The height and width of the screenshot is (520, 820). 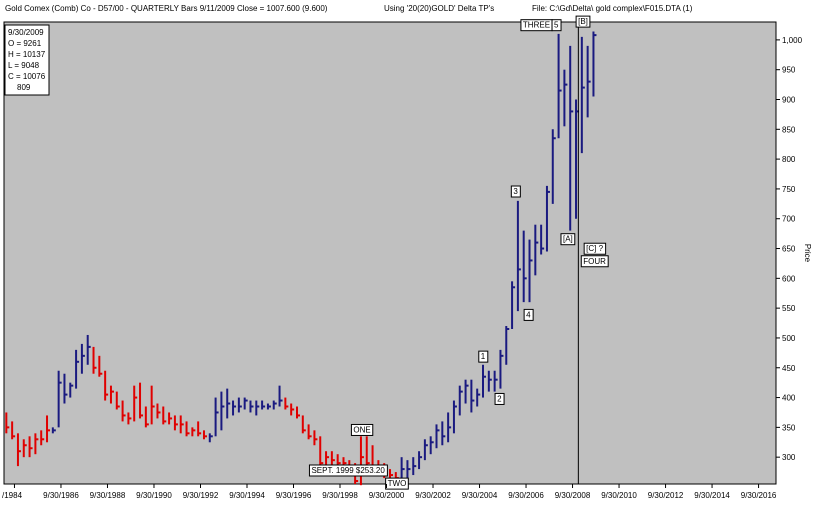 What do you see at coordinates (483, 356) in the screenshot?
I see `wave-label: 1` at bounding box center [483, 356].